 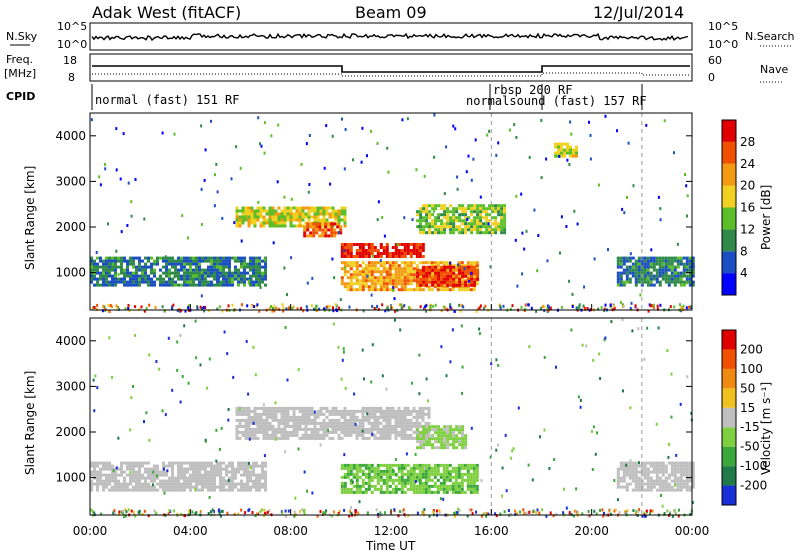 I want to click on y-tick-label: 2000, so click(x=70, y=432).